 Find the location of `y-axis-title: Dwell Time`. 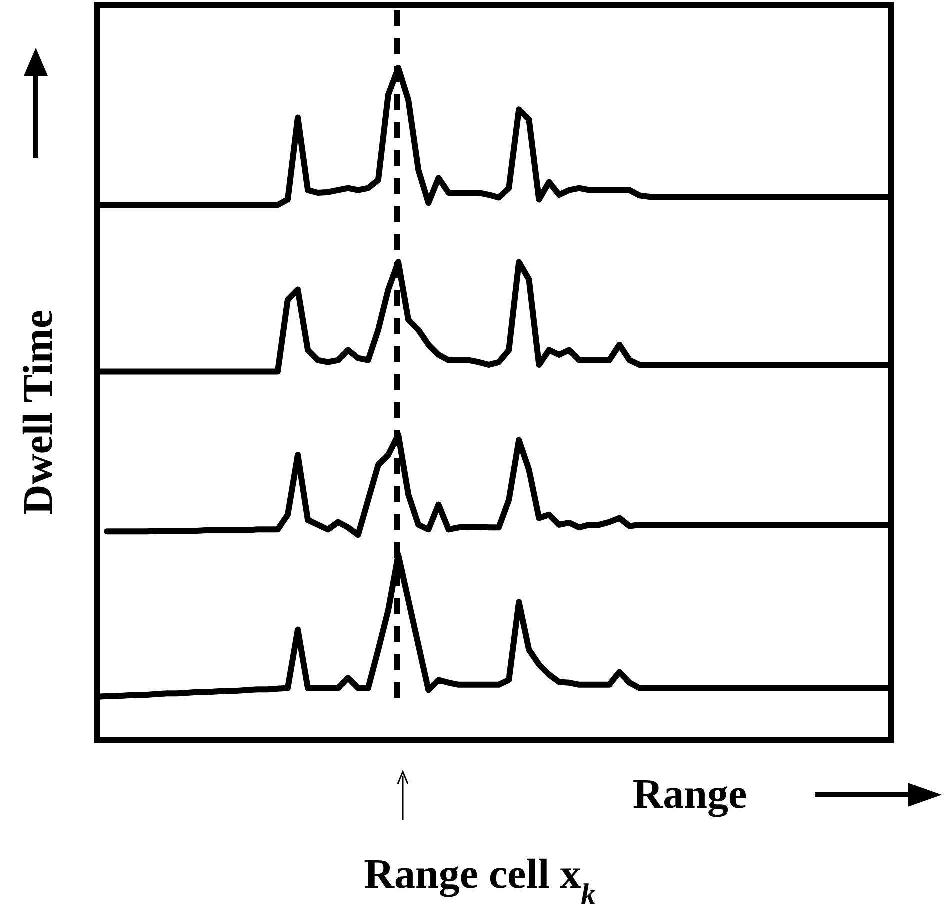

y-axis-title: Dwell Time is located at coordinates (39, 412).